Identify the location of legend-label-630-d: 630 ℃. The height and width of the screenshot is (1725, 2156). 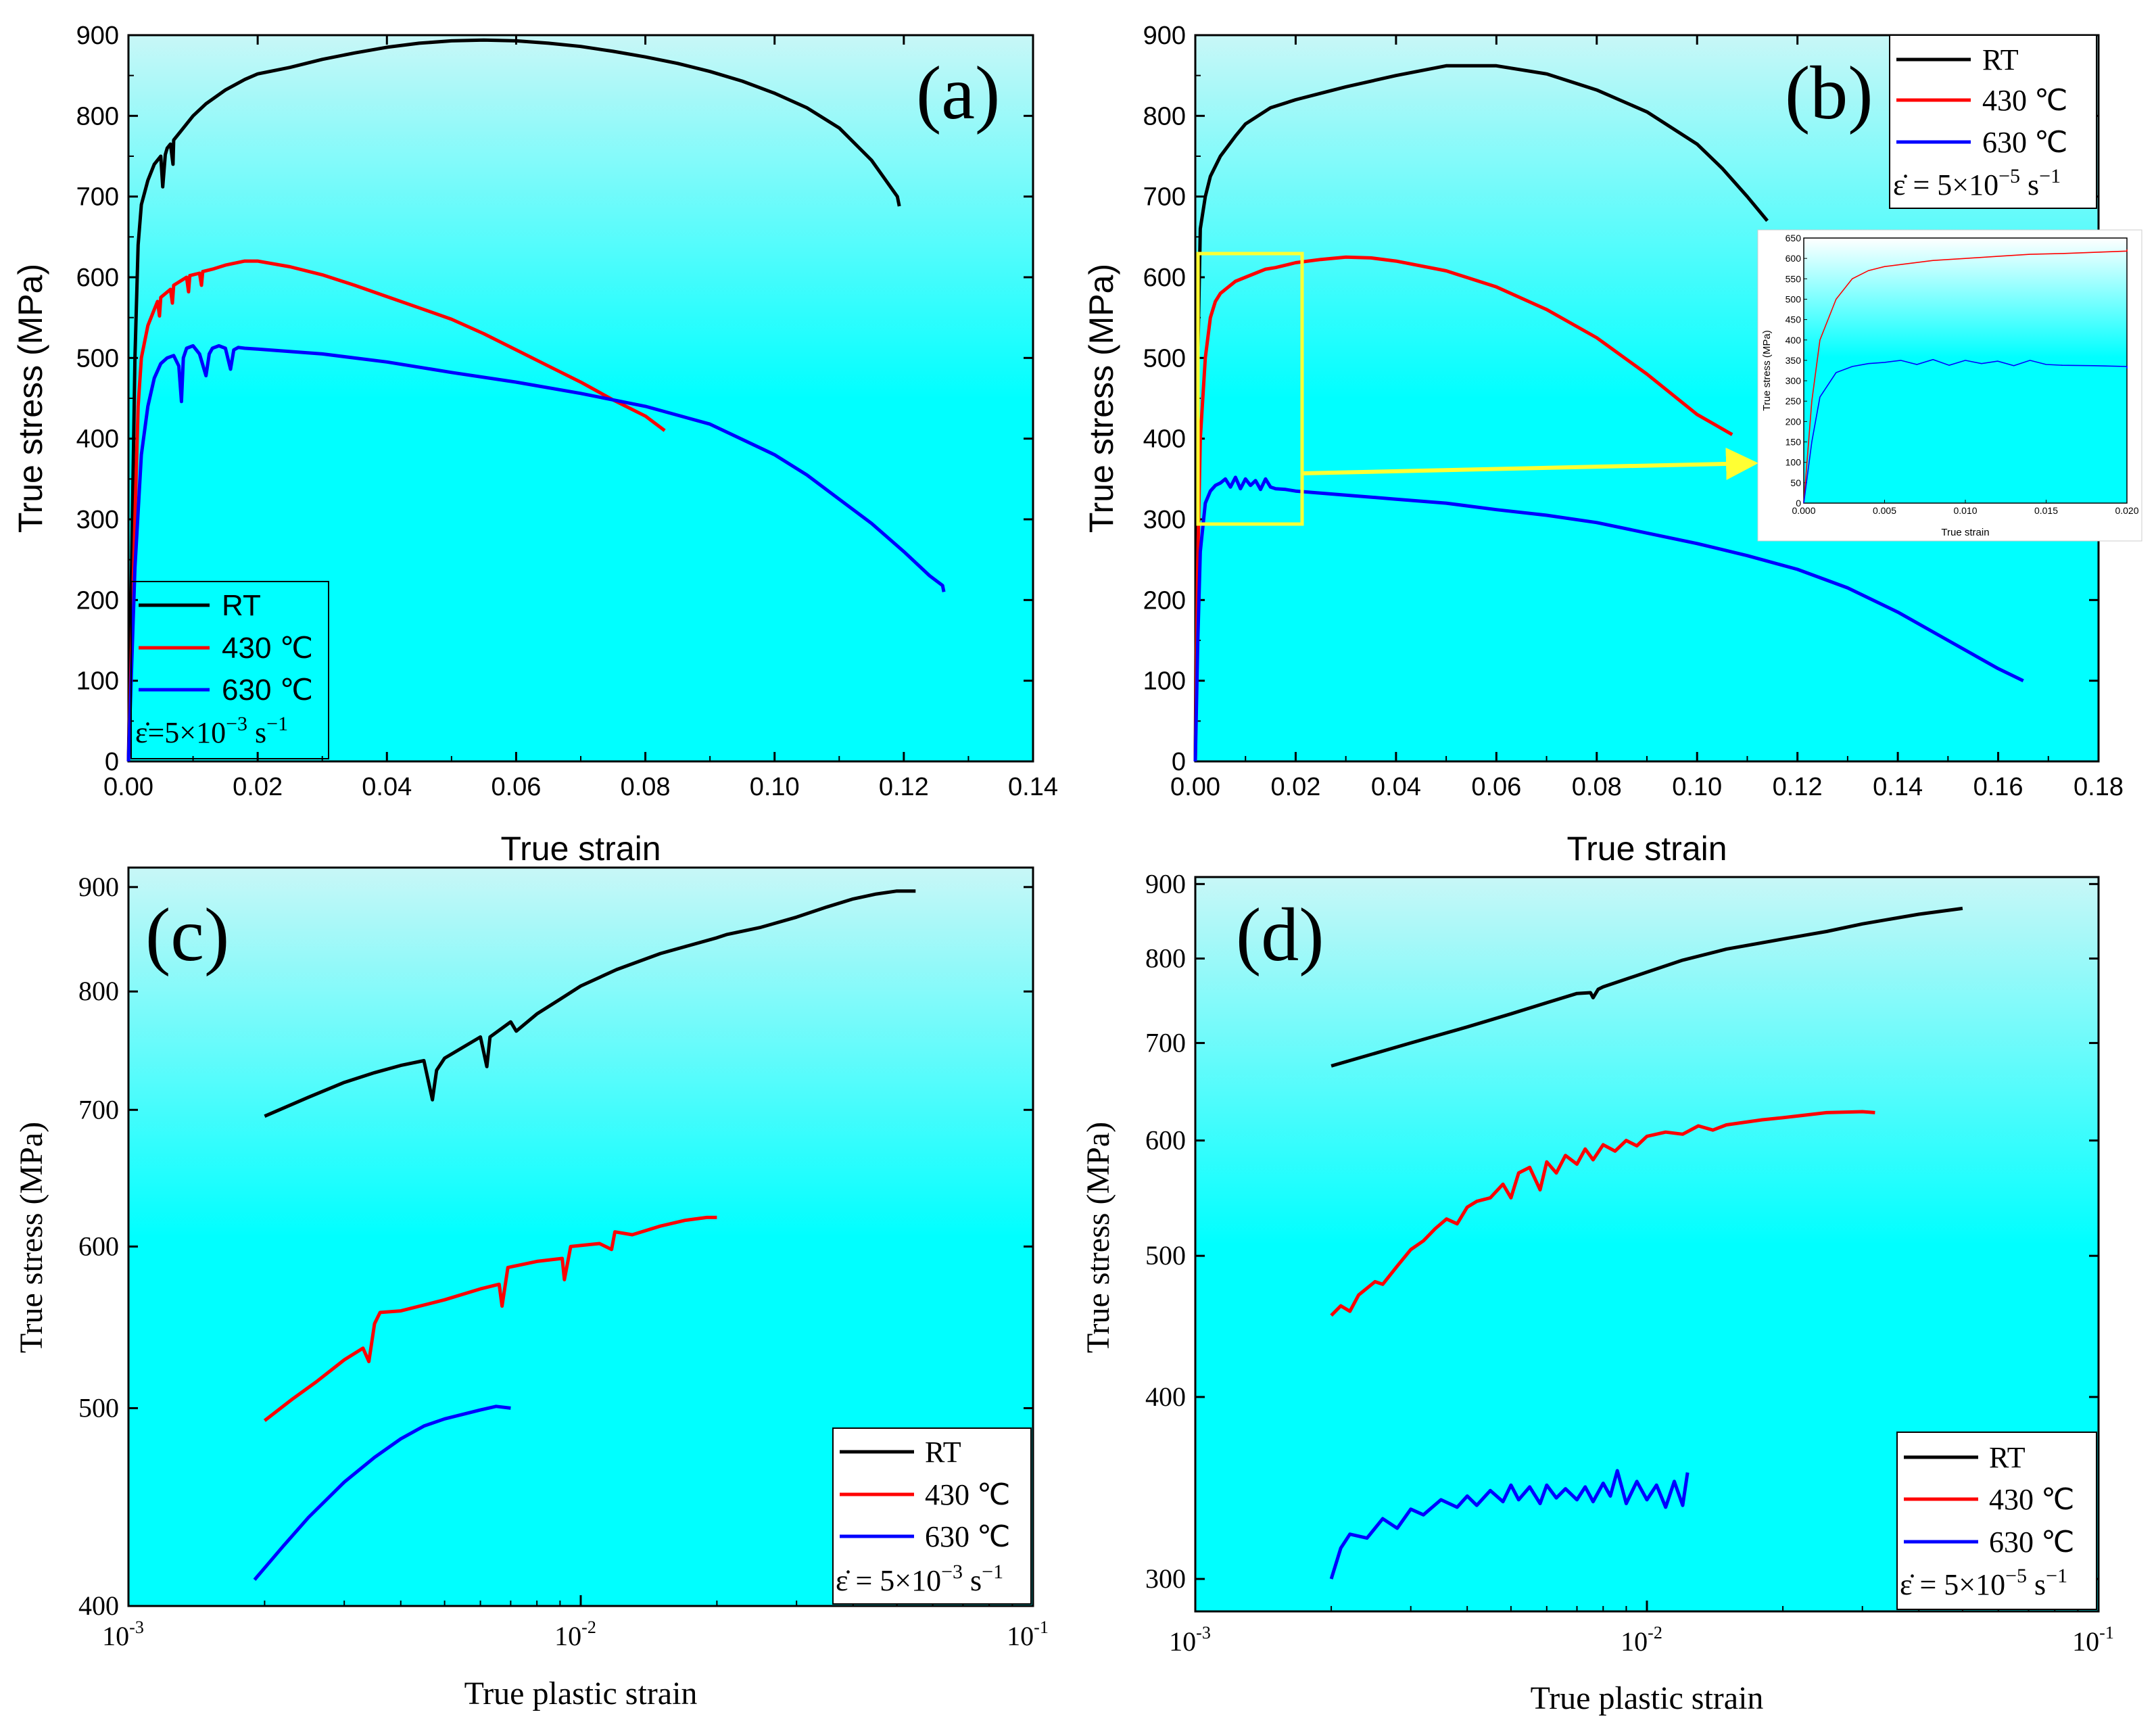
(2031, 1542).